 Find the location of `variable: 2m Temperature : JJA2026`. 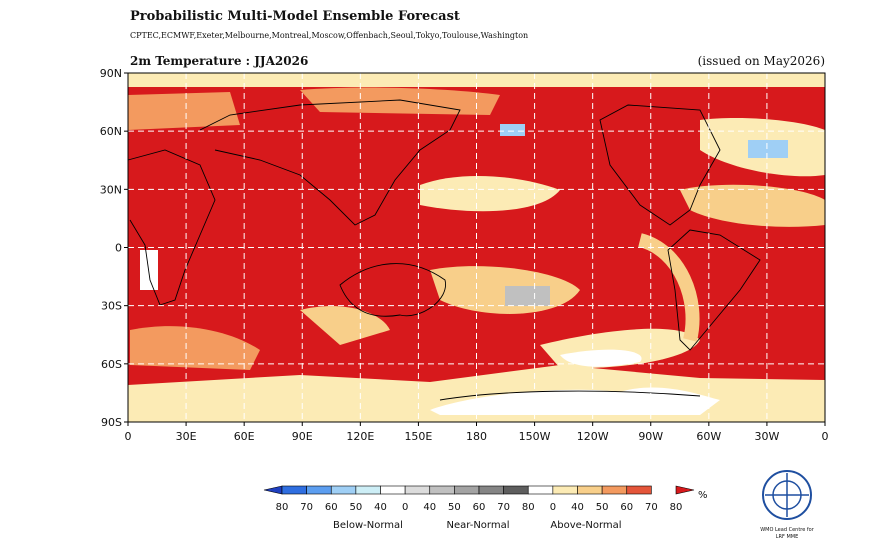

variable: 2m Temperature : JJA2026 is located at coordinates (219, 61).